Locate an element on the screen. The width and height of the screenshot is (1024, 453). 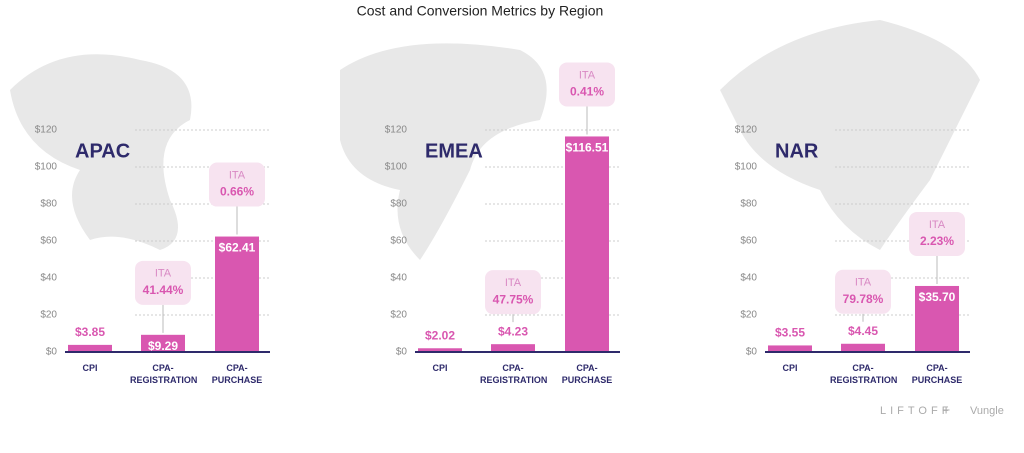
value-label: $2.02 is located at coordinates (440, 335).